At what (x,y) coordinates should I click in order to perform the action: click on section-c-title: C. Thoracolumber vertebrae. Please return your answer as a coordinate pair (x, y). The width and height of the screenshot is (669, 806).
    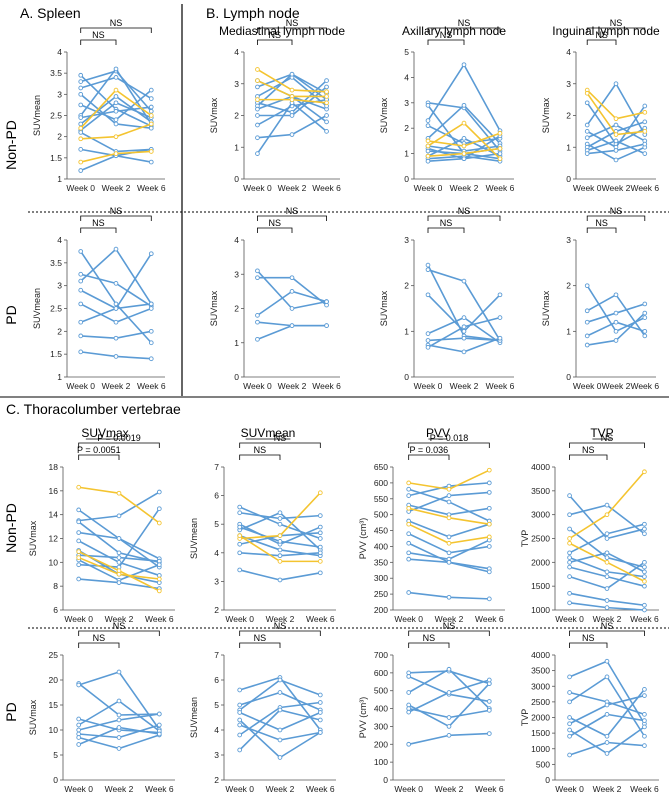
    Looking at the image, I should click on (93, 409).